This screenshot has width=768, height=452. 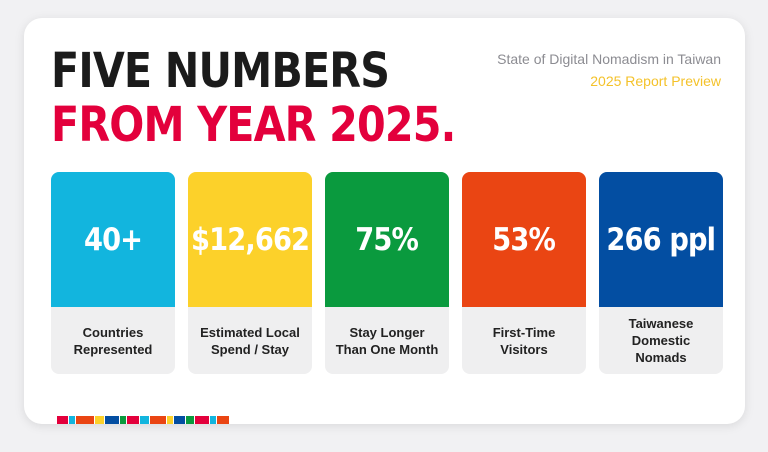 I want to click on headline-line-1: FIVE NUMBERS, so click(x=220, y=71).